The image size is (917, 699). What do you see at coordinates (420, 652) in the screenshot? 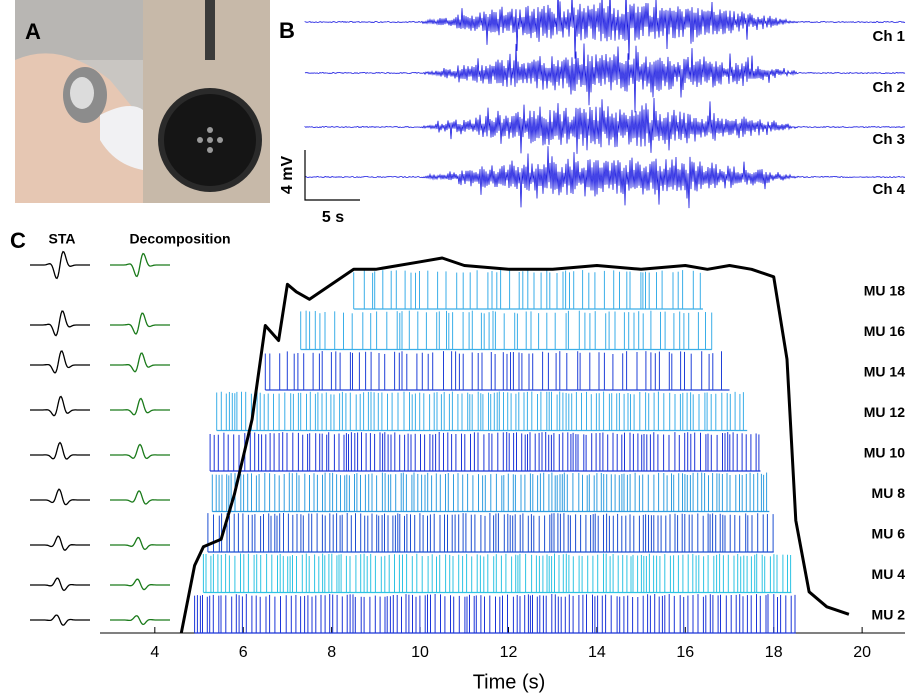
I see `x-tick-label: 10` at bounding box center [420, 652].